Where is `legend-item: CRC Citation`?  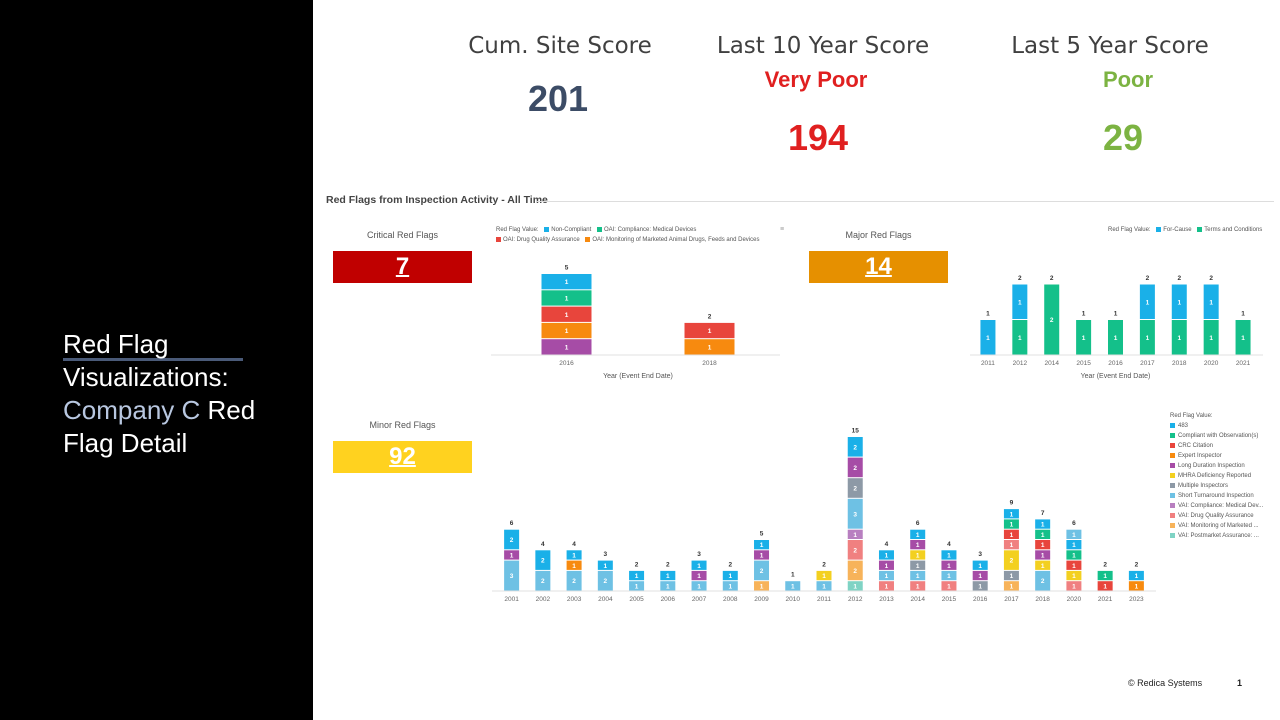
legend-item: CRC Citation is located at coordinates (1216, 448).